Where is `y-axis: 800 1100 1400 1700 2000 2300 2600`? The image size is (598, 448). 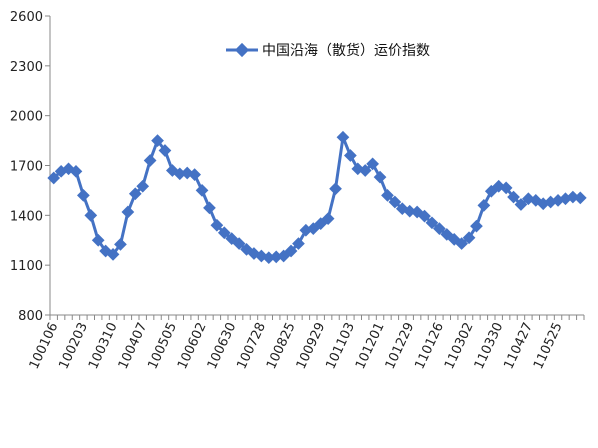
y-axis: 800 1100 1400 1700 2000 2300 2600 is located at coordinates (30, 167).